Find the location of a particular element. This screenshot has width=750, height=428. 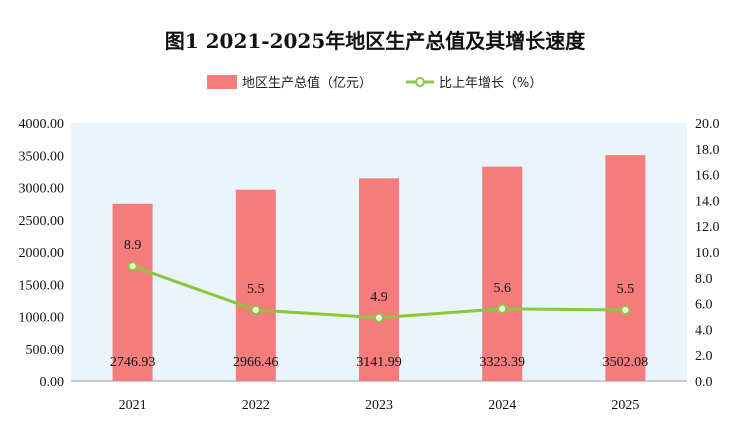

legend-line-label: 比上年增长（%） is located at coordinates (490, 83).